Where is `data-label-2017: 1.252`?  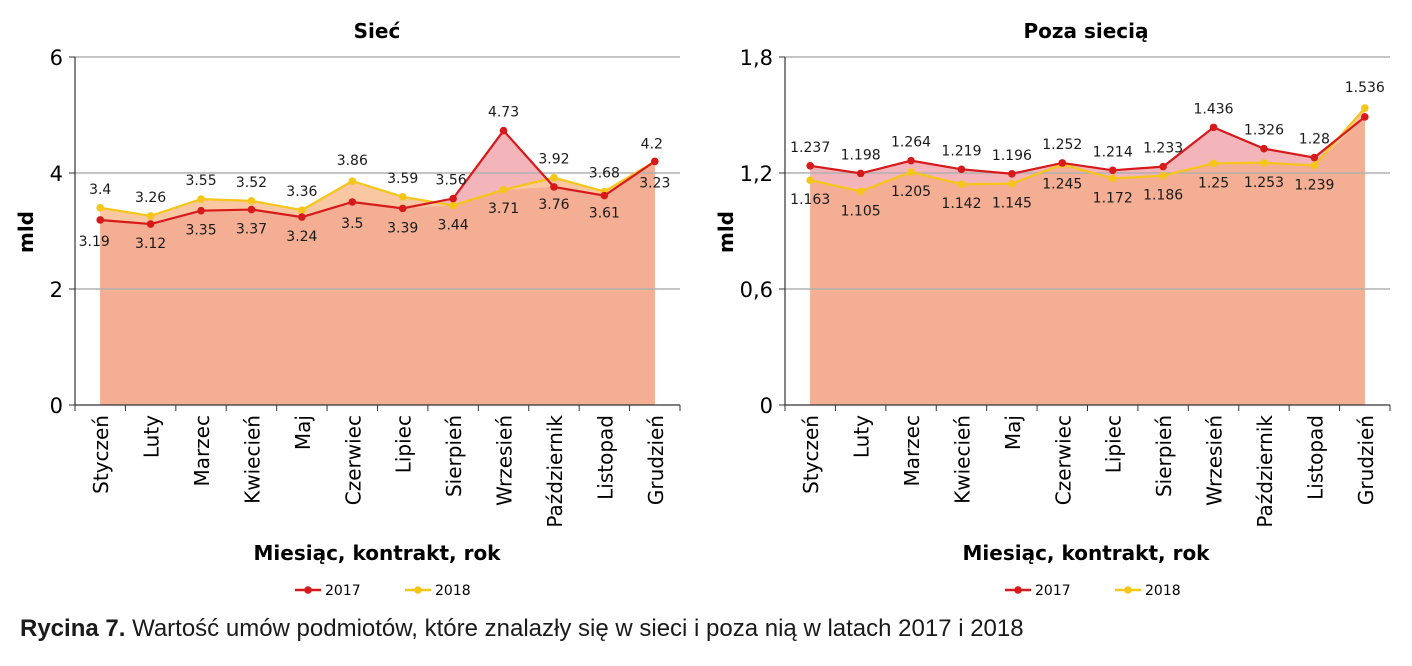
data-label-2017: 1.252 is located at coordinates (1062, 145).